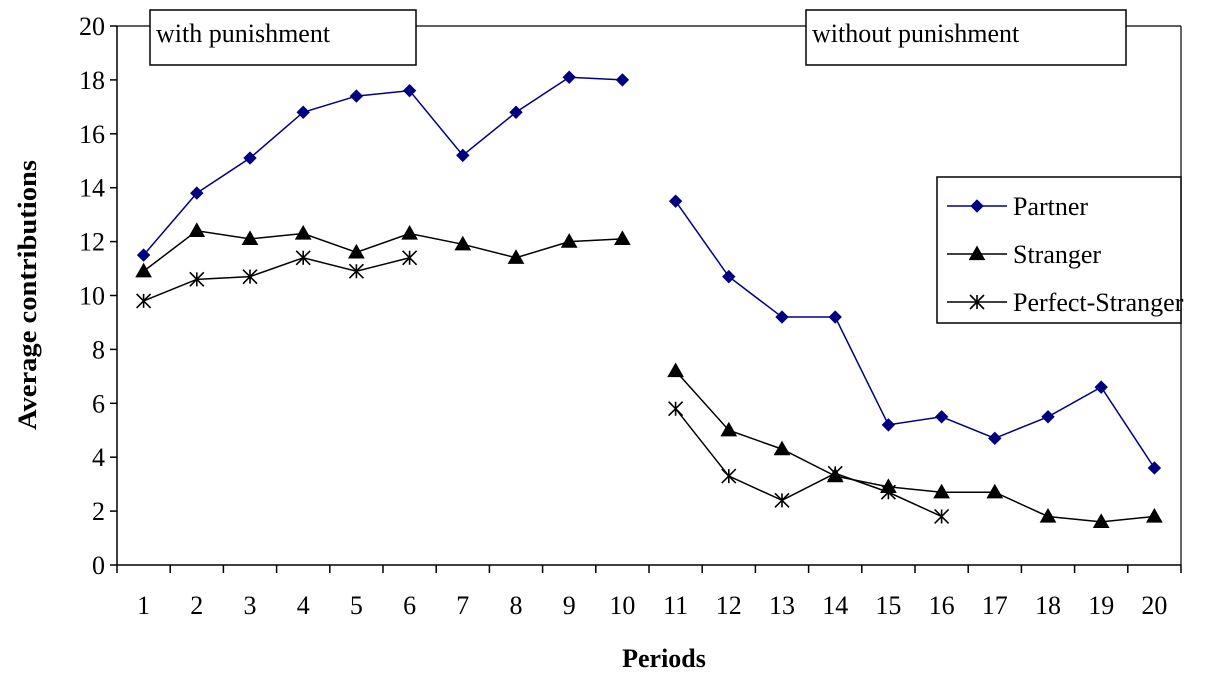 Image resolution: width=1224 pixels, height=682 pixels. What do you see at coordinates (782, 605) in the screenshot?
I see `x-tick-label: 13` at bounding box center [782, 605].